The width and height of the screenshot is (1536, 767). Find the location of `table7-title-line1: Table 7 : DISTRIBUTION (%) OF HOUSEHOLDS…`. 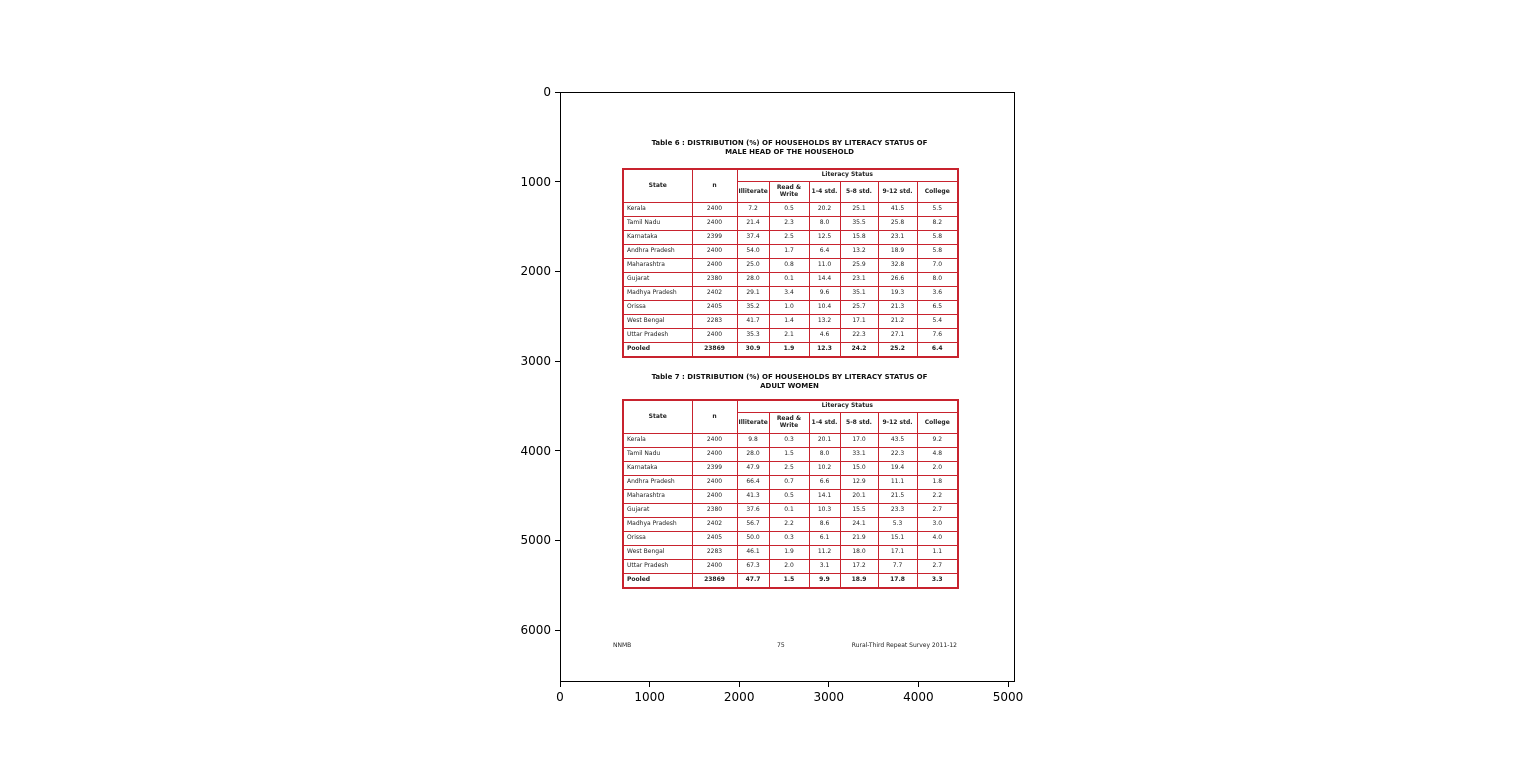

table7-title-line1: Table 7 : DISTRIBUTION (%) OF HOUSEHOLDS… is located at coordinates (789, 377).